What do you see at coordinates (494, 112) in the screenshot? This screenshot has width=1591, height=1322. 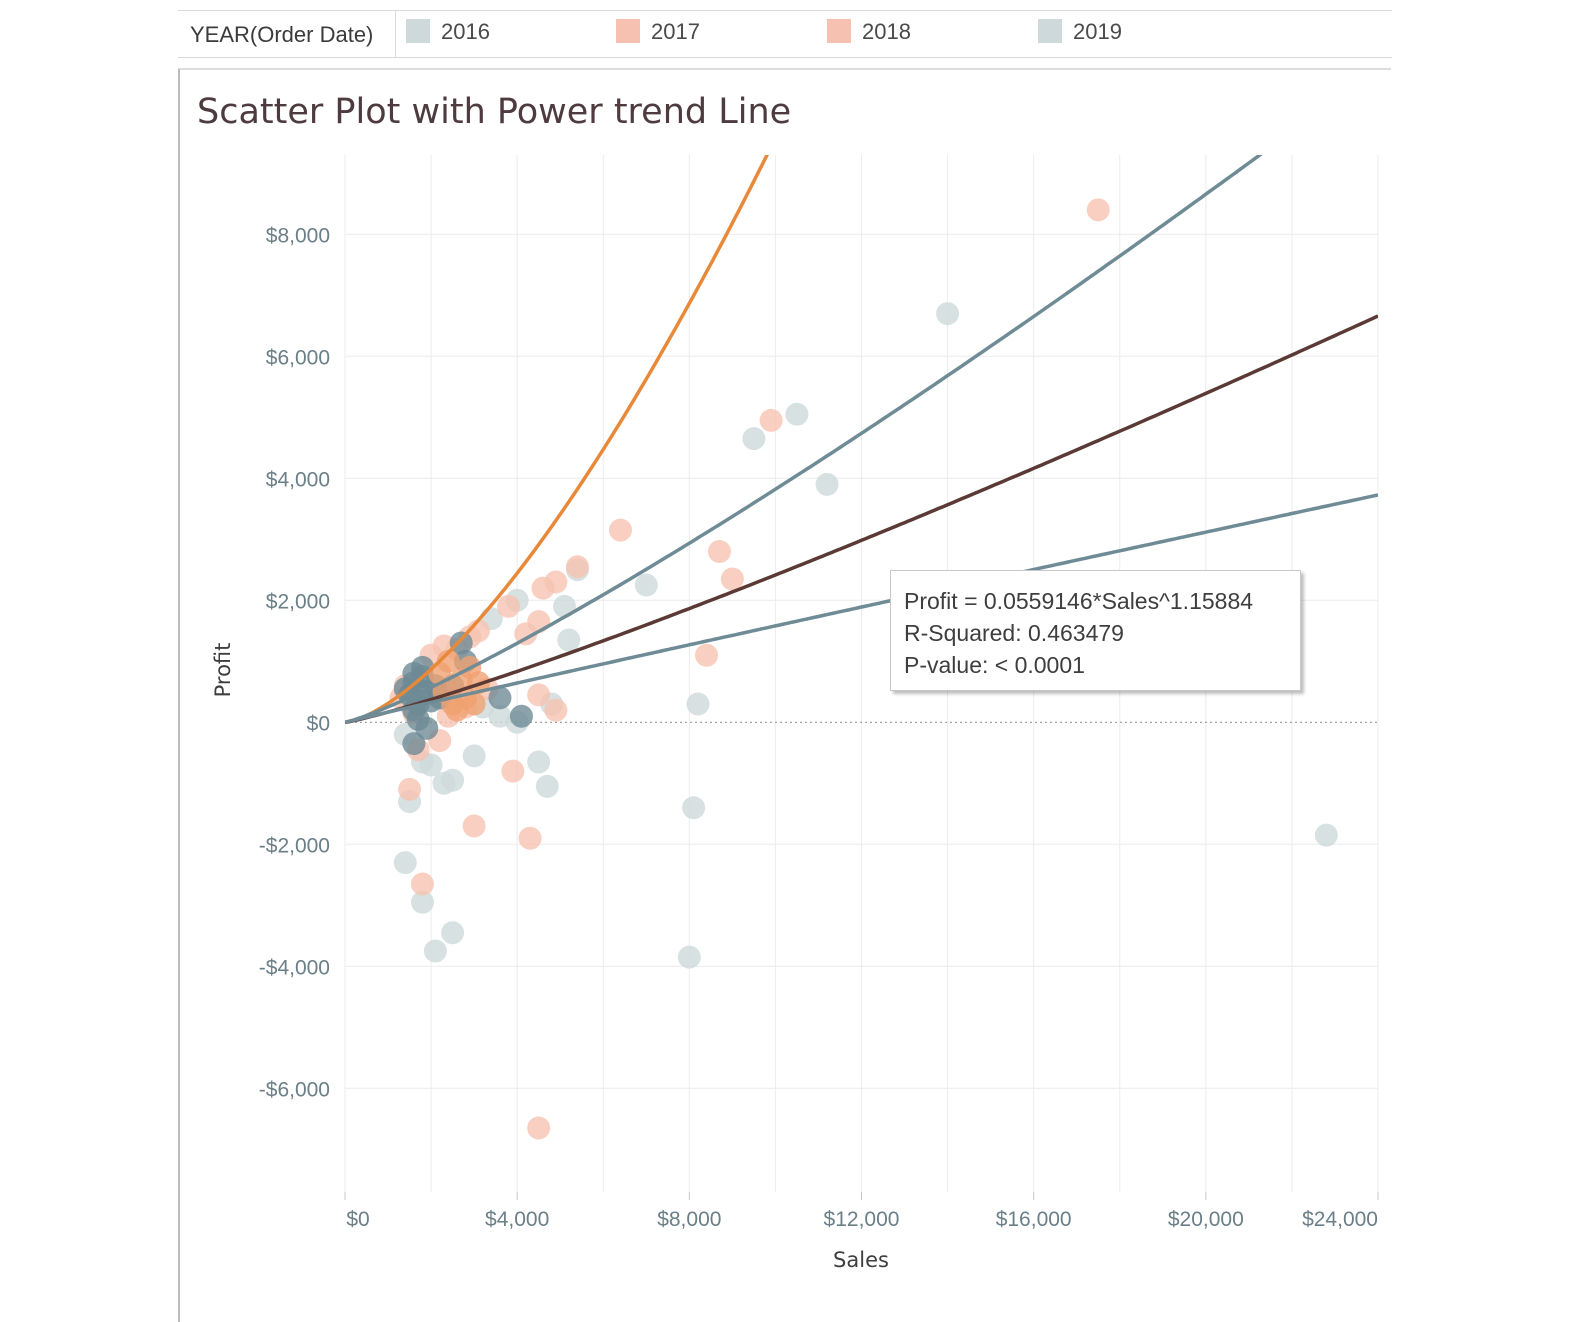 I see `chart-title: Scatter Plot with Power trend Line` at bounding box center [494, 112].